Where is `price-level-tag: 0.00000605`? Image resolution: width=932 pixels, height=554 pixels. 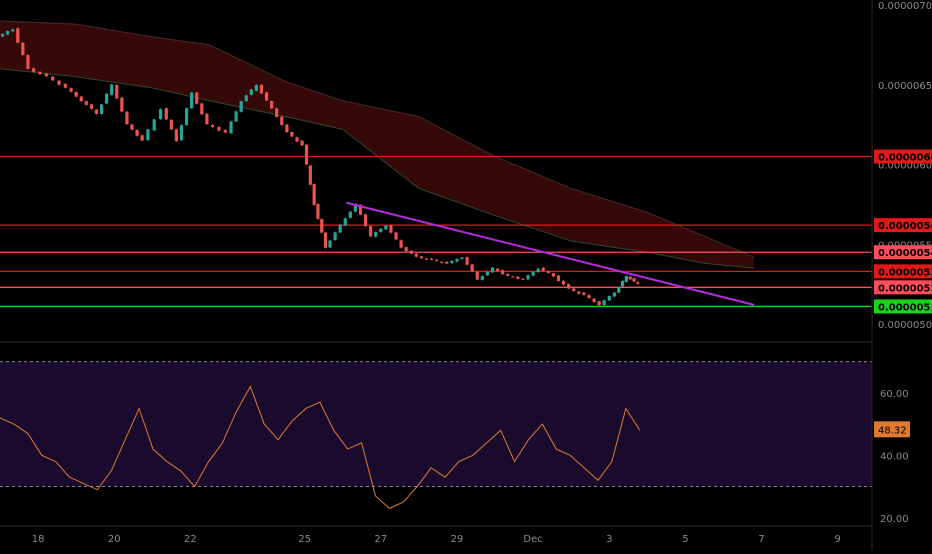 price-level-tag: 0.00000605 is located at coordinates (903, 156).